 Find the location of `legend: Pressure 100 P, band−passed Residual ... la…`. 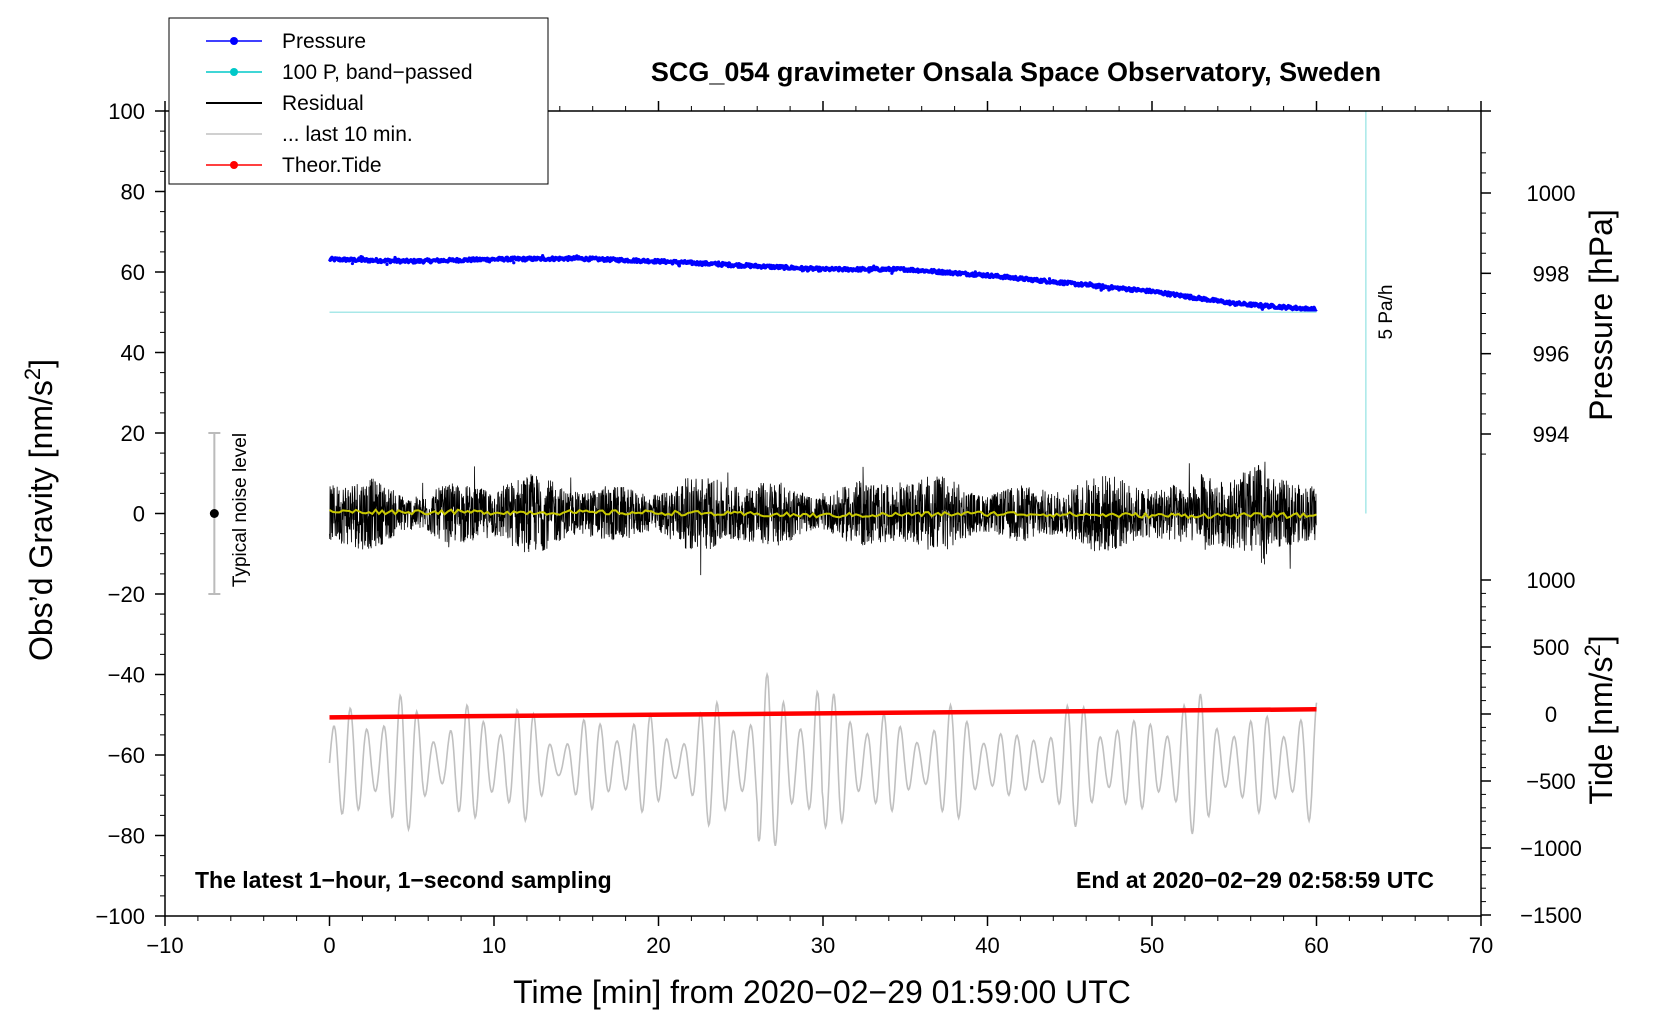

legend: Pressure 100 P, band−passed Residual ... la… is located at coordinates (358, 101).